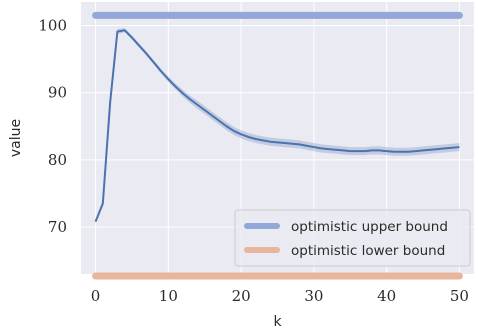  What do you see at coordinates (368, 251) in the screenshot?
I see `legend-label-lower-bound: optimistic lower bound` at bounding box center [368, 251].